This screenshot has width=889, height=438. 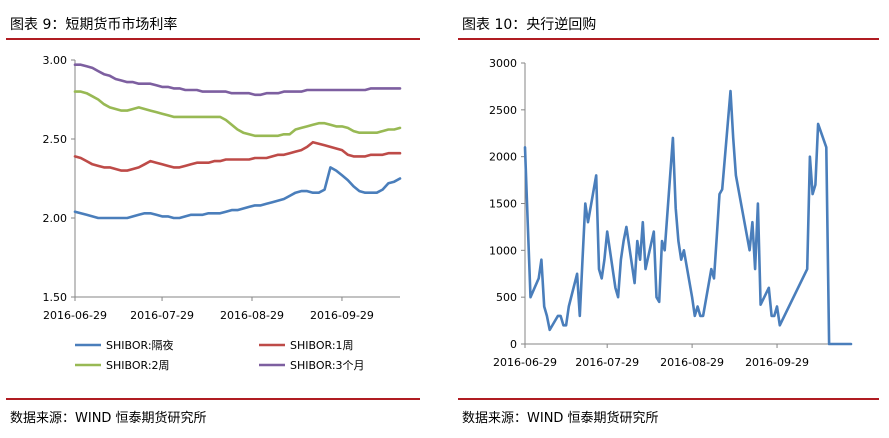 What do you see at coordinates (138, 365) in the screenshot?
I see `legend-label: SHIBOR:2周` at bounding box center [138, 365].